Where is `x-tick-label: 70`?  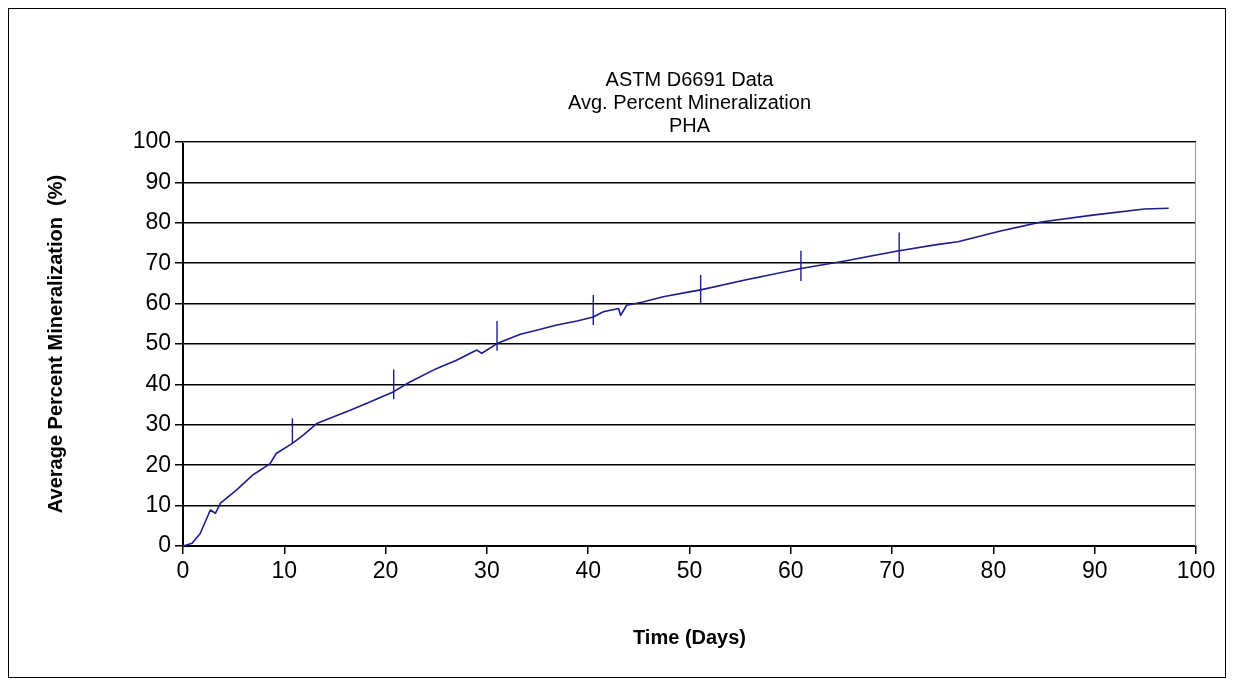 x-tick-label: 70 is located at coordinates (892, 570).